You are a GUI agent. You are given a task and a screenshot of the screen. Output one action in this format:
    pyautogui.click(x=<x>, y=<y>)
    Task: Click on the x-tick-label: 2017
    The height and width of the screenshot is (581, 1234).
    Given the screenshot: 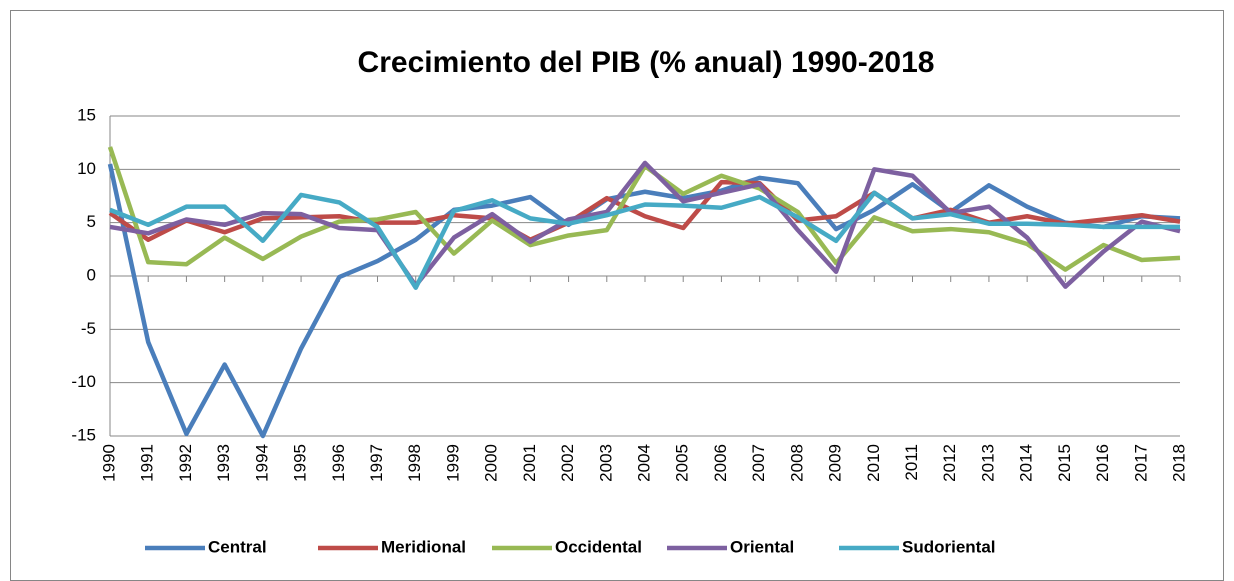 What is the action you would take?
    pyautogui.click(x=1140, y=463)
    